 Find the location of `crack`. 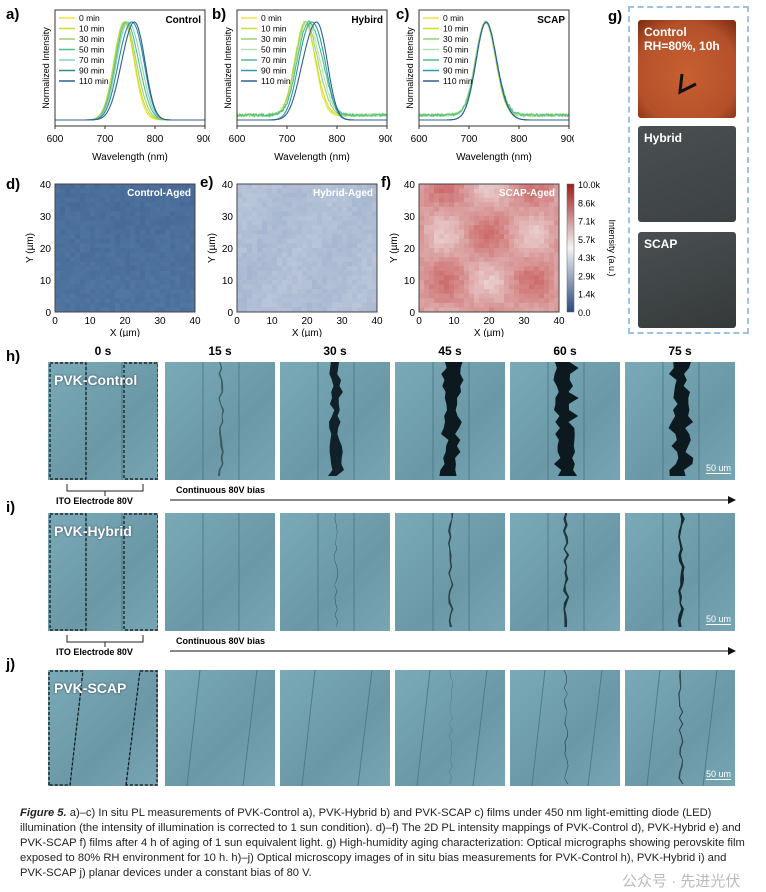

crack is located at coordinates (566, 570).